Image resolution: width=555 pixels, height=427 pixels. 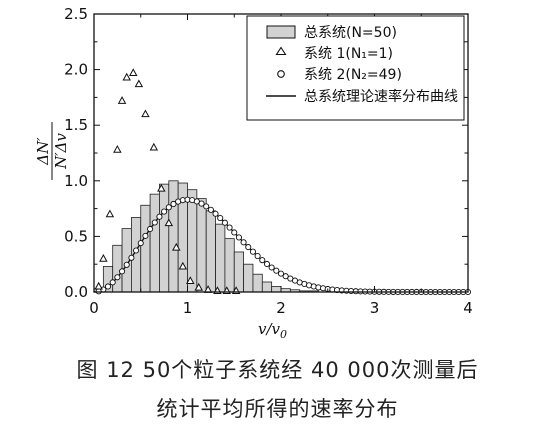 What do you see at coordinates (94, 308) in the screenshot?
I see `x-tick-label: 0` at bounding box center [94, 308].